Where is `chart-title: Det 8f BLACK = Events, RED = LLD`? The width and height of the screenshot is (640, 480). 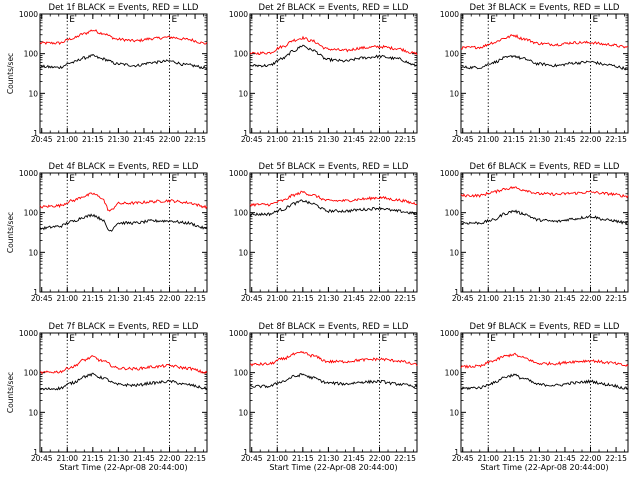 chart-title: Det 8f BLACK = Events, RED = LLD is located at coordinates (334, 327).